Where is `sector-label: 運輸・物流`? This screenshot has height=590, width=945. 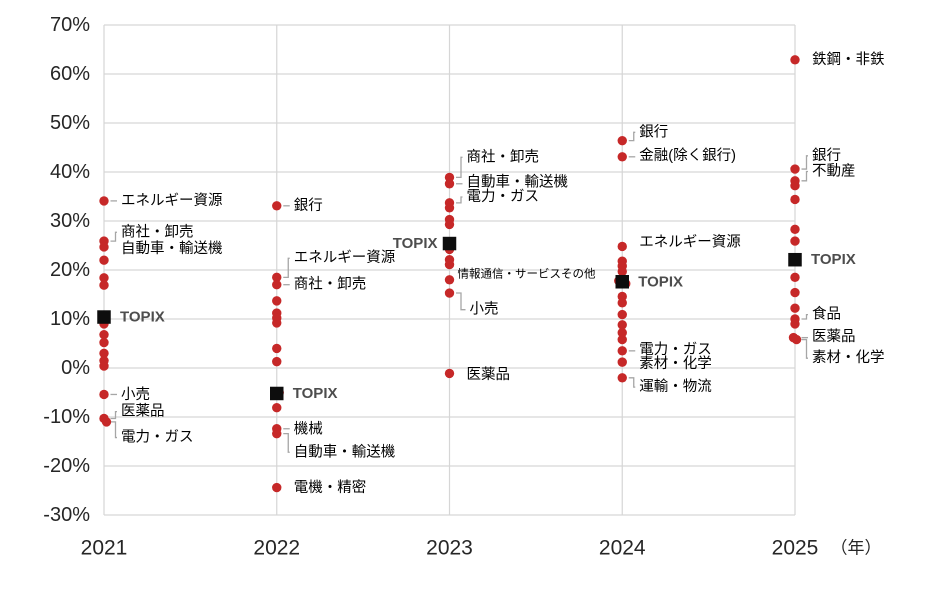 sector-label: 運輸・物流 is located at coordinates (675, 386).